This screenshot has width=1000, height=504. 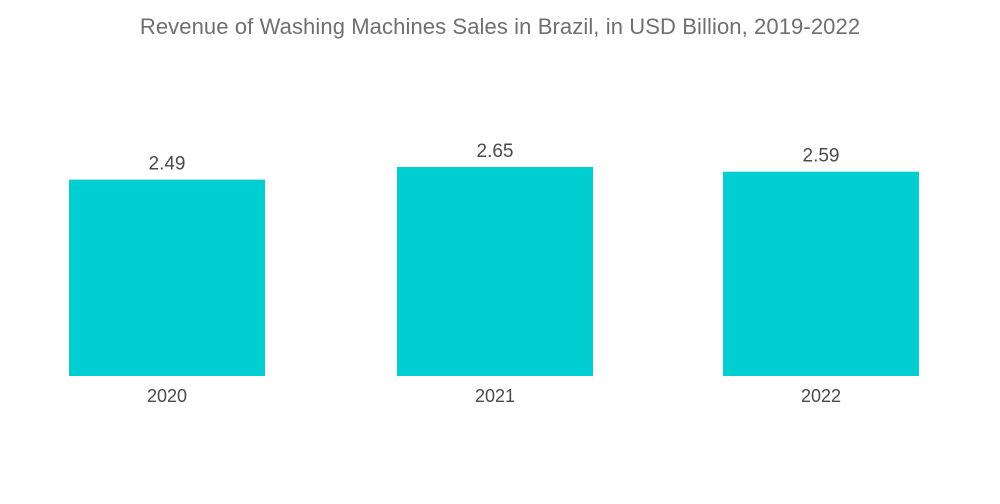 What do you see at coordinates (821, 273) in the screenshot?
I see `bar-2022` at bounding box center [821, 273].